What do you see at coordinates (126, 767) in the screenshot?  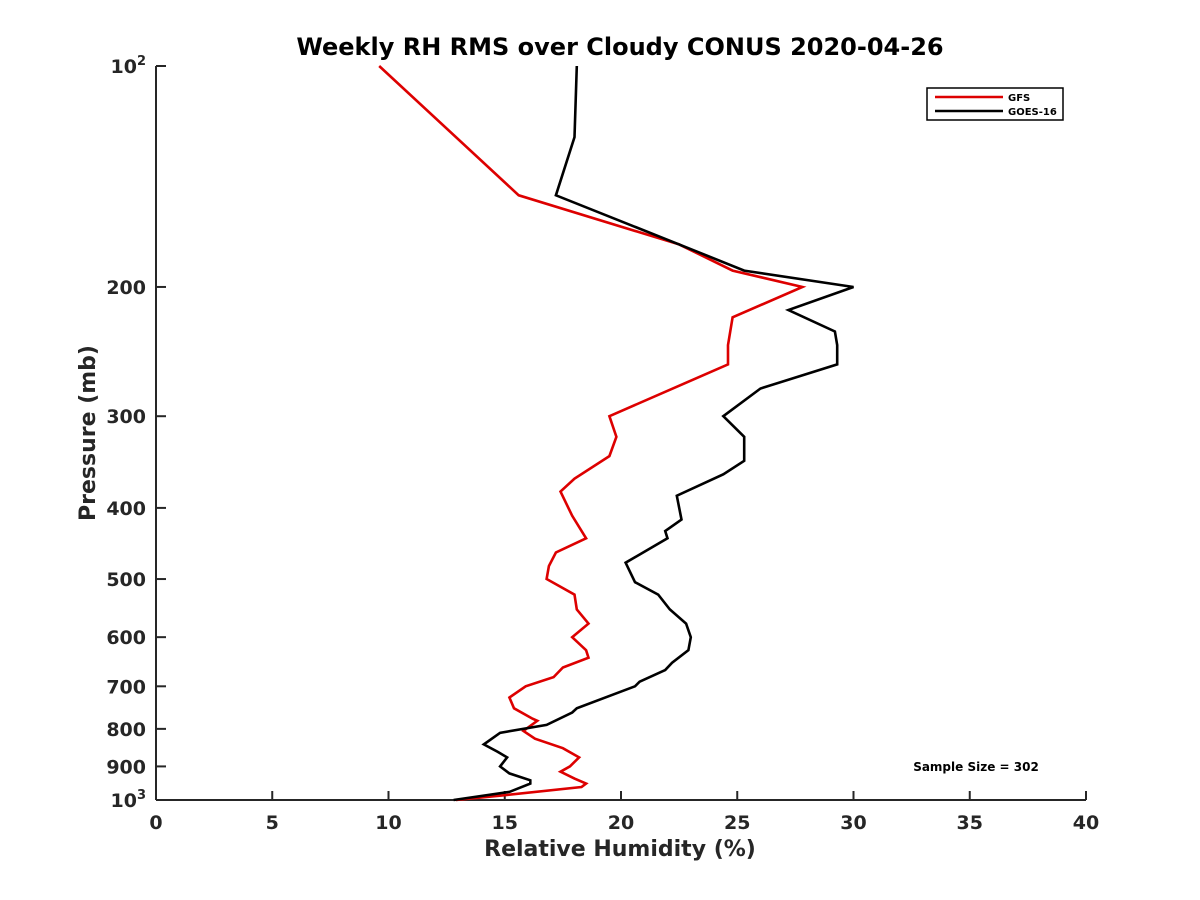 I see `y-tick-label: 900` at bounding box center [126, 767].